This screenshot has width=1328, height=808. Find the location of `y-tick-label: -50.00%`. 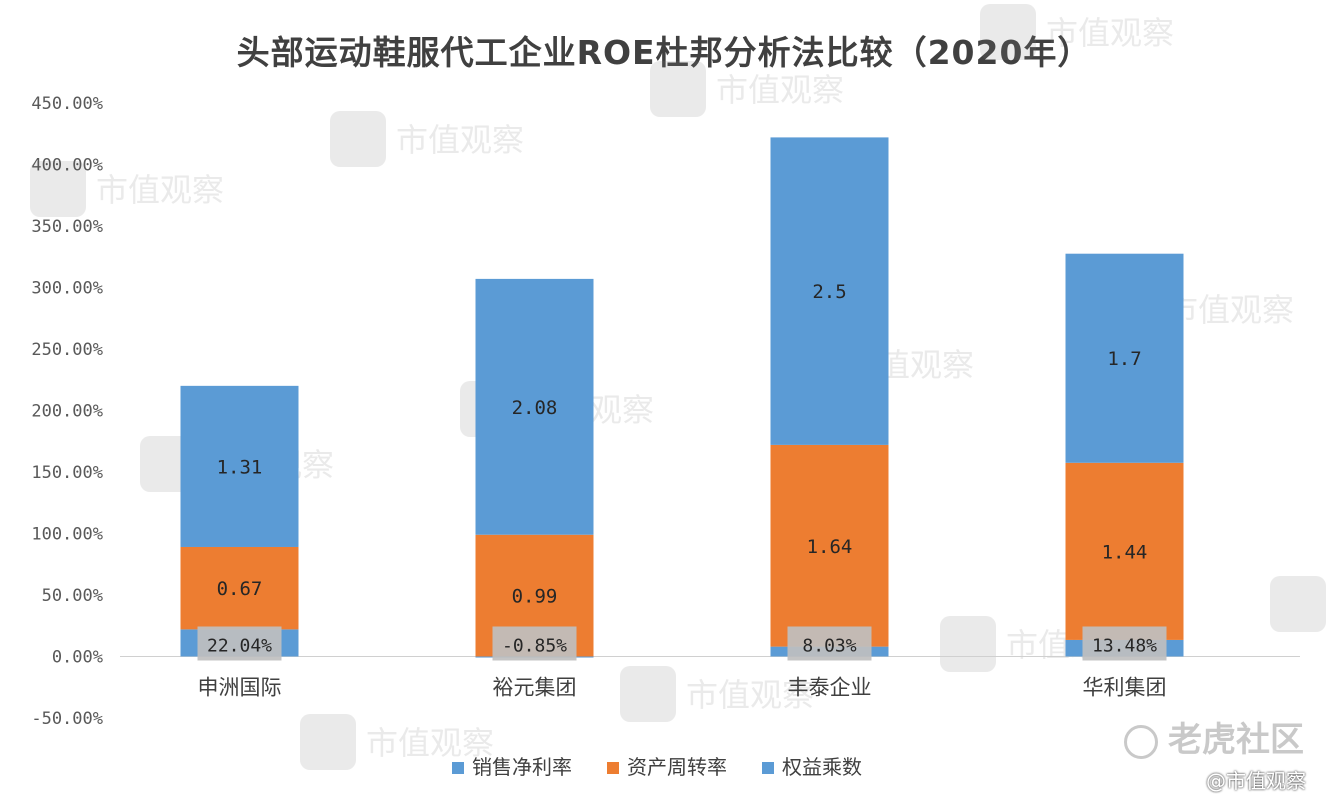

y-tick-label: -50.00% is located at coordinates (67, 719).